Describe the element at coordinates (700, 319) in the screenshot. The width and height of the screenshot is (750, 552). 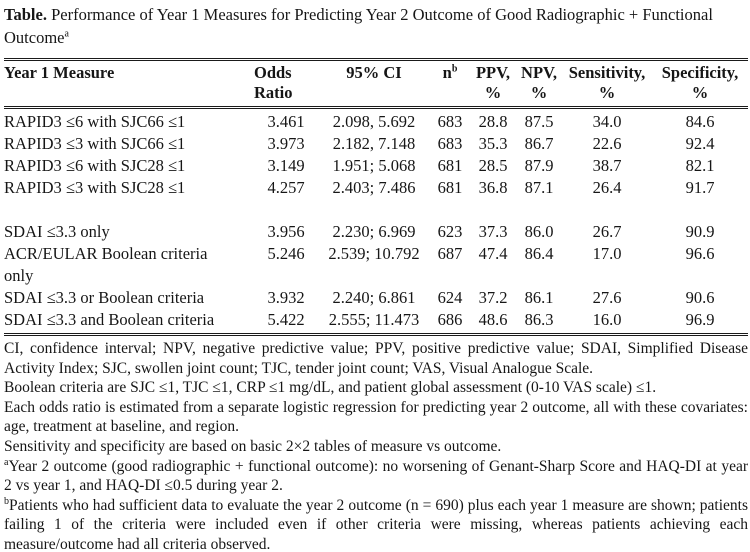
I see `value-cell: 96.9` at that location.